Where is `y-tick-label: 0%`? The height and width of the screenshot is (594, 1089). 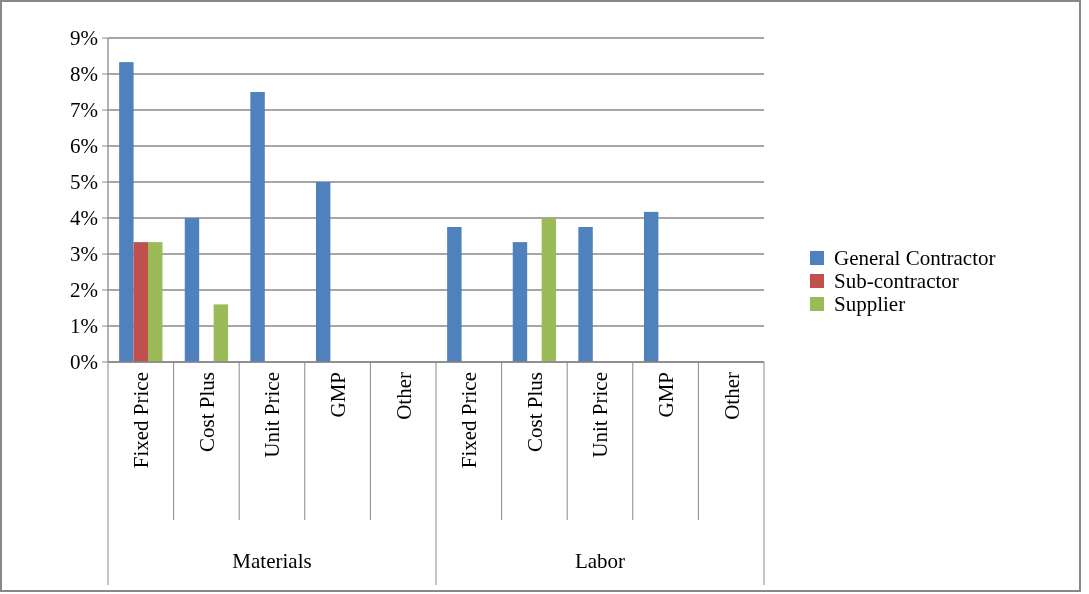 y-tick-label: 0% is located at coordinates (84, 362).